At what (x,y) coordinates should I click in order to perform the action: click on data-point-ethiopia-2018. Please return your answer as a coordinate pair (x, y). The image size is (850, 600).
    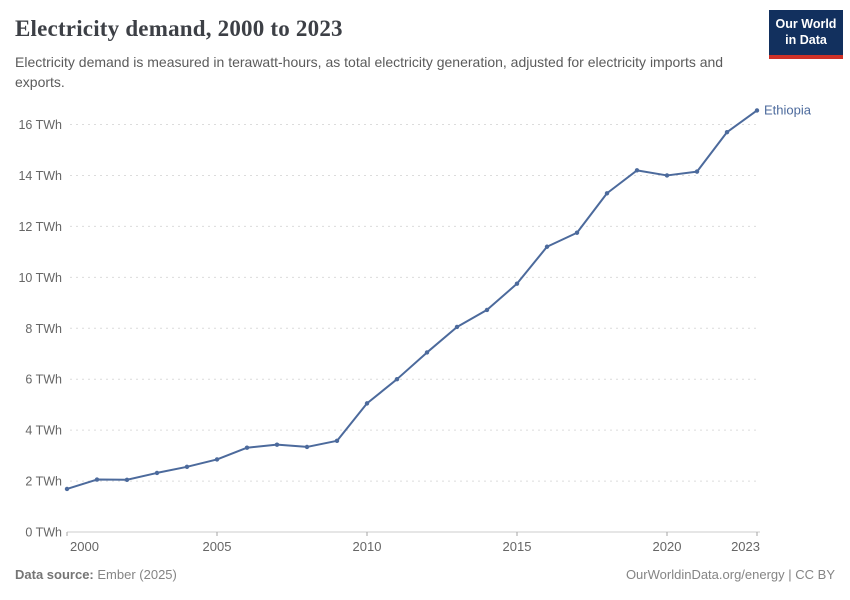
    Looking at the image, I should click on (607, 193).